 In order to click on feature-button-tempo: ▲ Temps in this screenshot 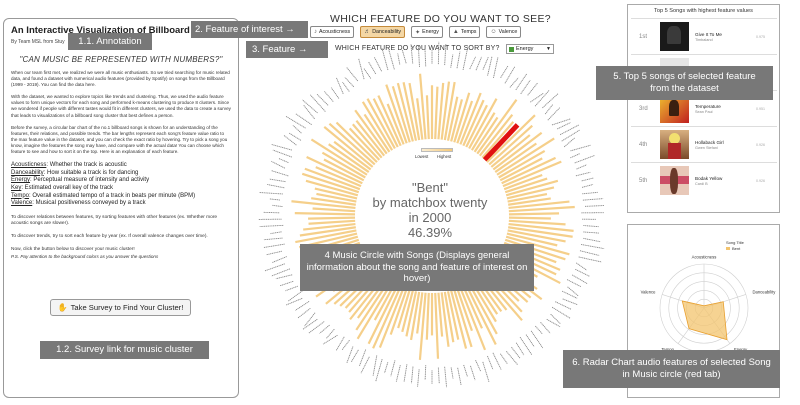, I will do `click(464, 32)`.